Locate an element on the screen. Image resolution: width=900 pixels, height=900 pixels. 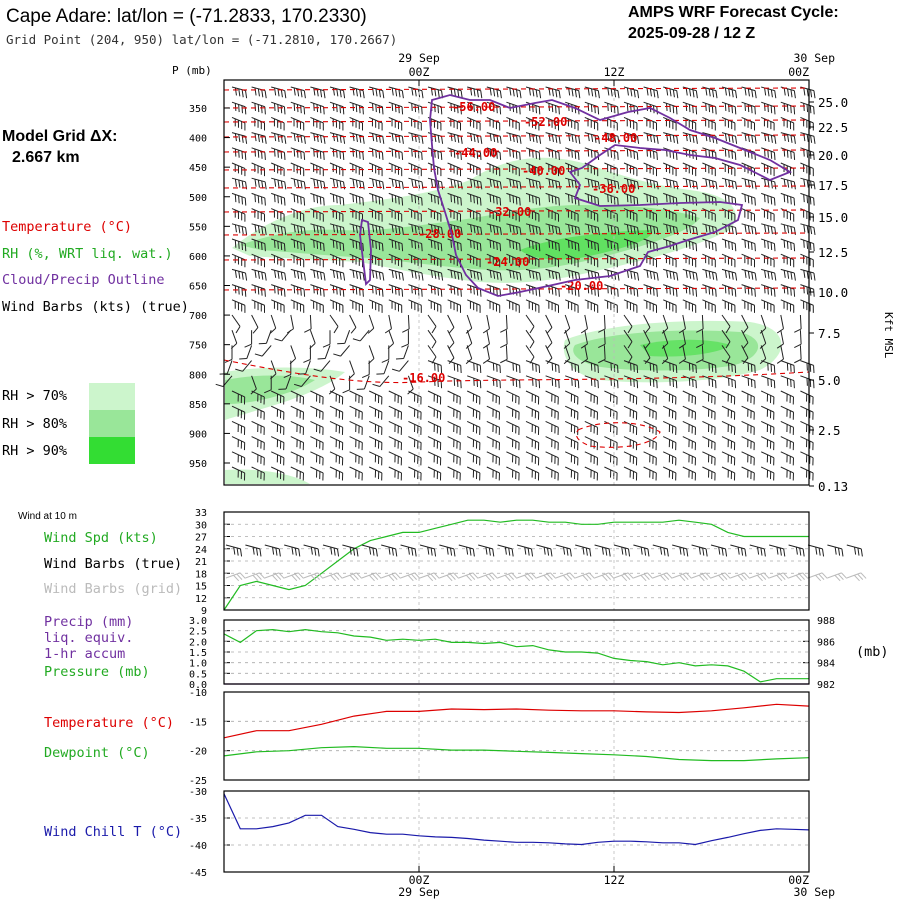
temperature-label: Temperature (°C) is located at coordinates (109, 723).